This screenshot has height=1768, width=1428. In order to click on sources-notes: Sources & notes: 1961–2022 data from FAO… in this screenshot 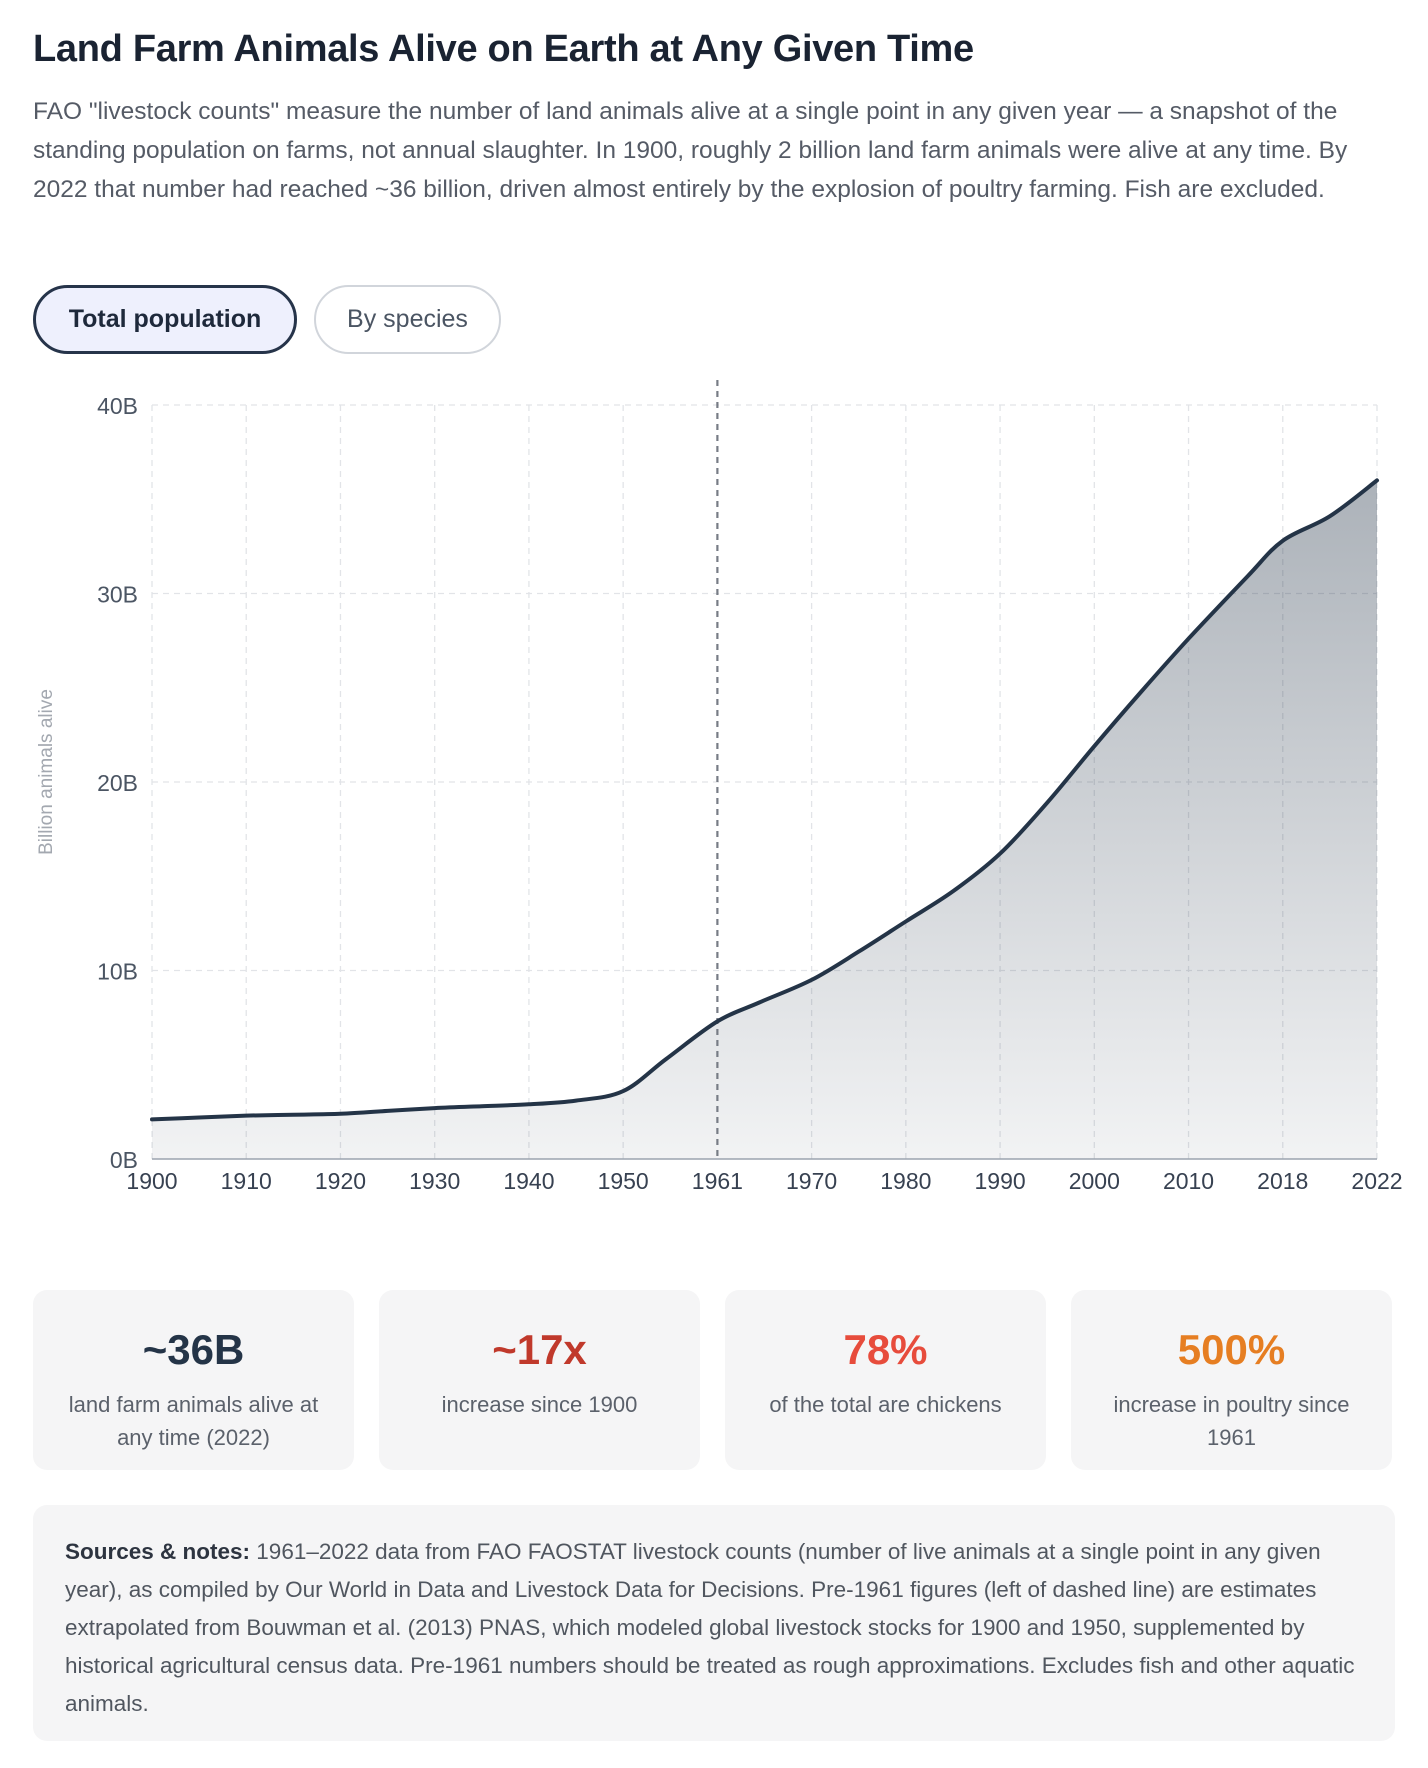, I will do `click(714, 1623)`.